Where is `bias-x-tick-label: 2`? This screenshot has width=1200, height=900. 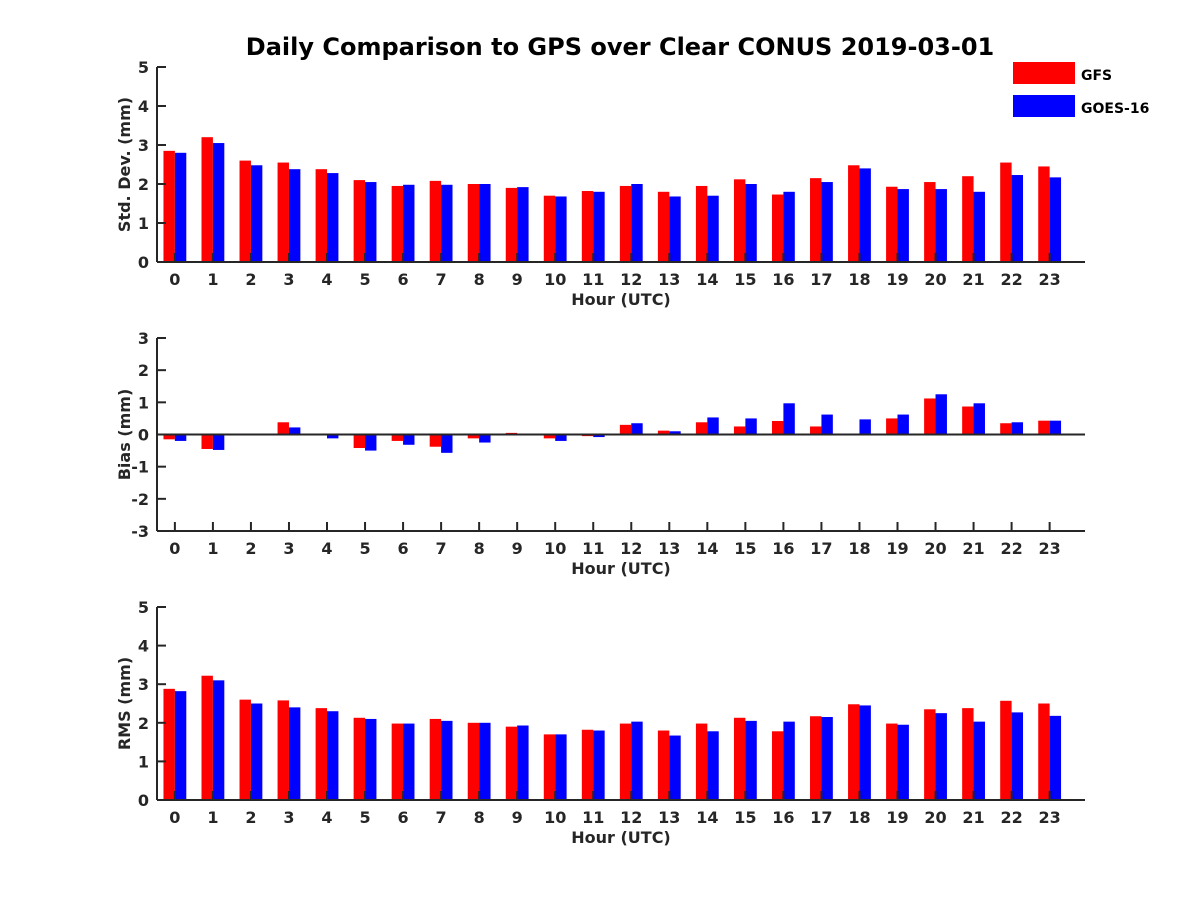
bias-x-tick-label: 2 is located at coordinates (250, 548).